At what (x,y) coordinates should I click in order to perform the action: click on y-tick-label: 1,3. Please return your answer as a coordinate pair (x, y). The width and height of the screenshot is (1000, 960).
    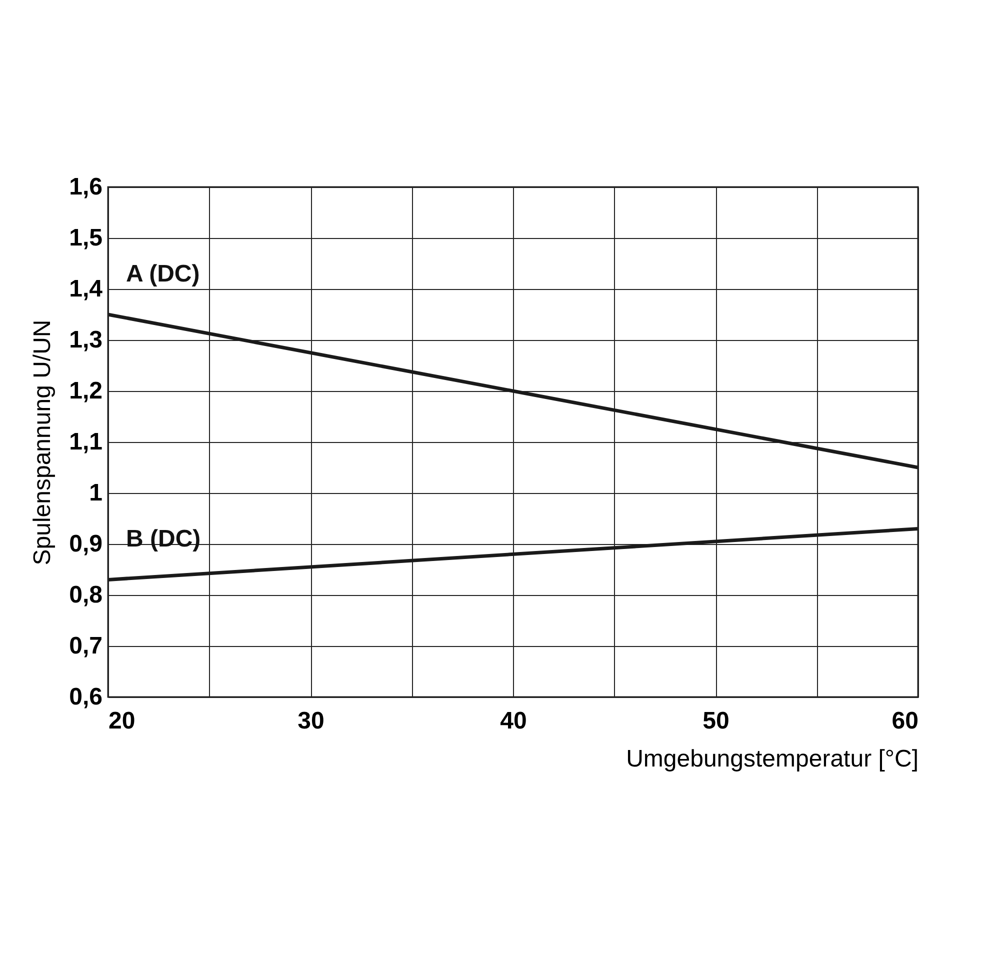
    Looking at the image, I should click on (85, 340).